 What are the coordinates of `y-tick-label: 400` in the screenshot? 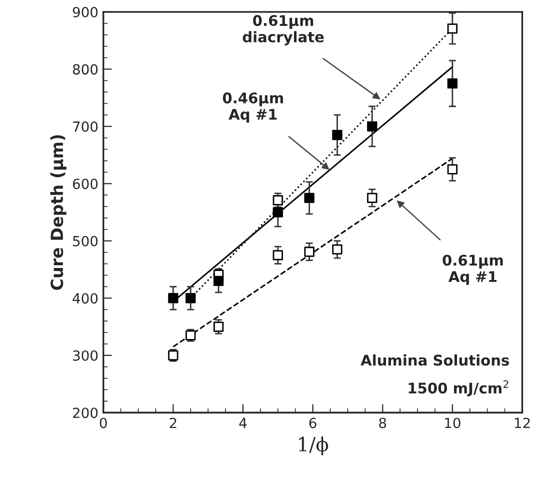 It's located at (85, 298).